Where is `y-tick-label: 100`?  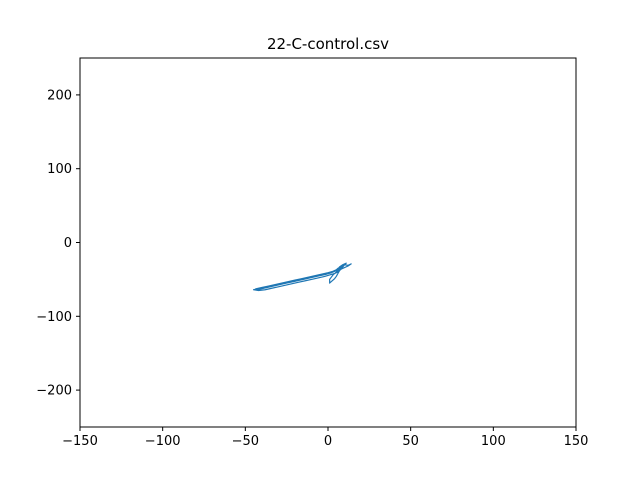 y-tick-label: 100 is located at coordinates (59, 169).